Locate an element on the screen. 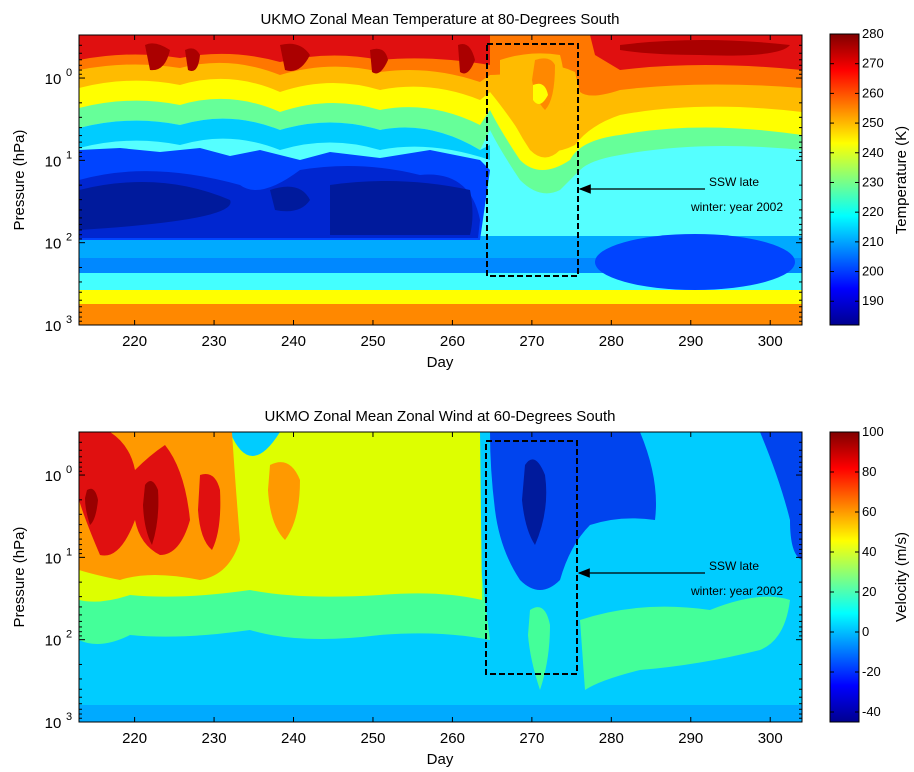 This screenshot has width=914, height=772. temperature-x-axis-label: Day is located at coordinates (440, 362).